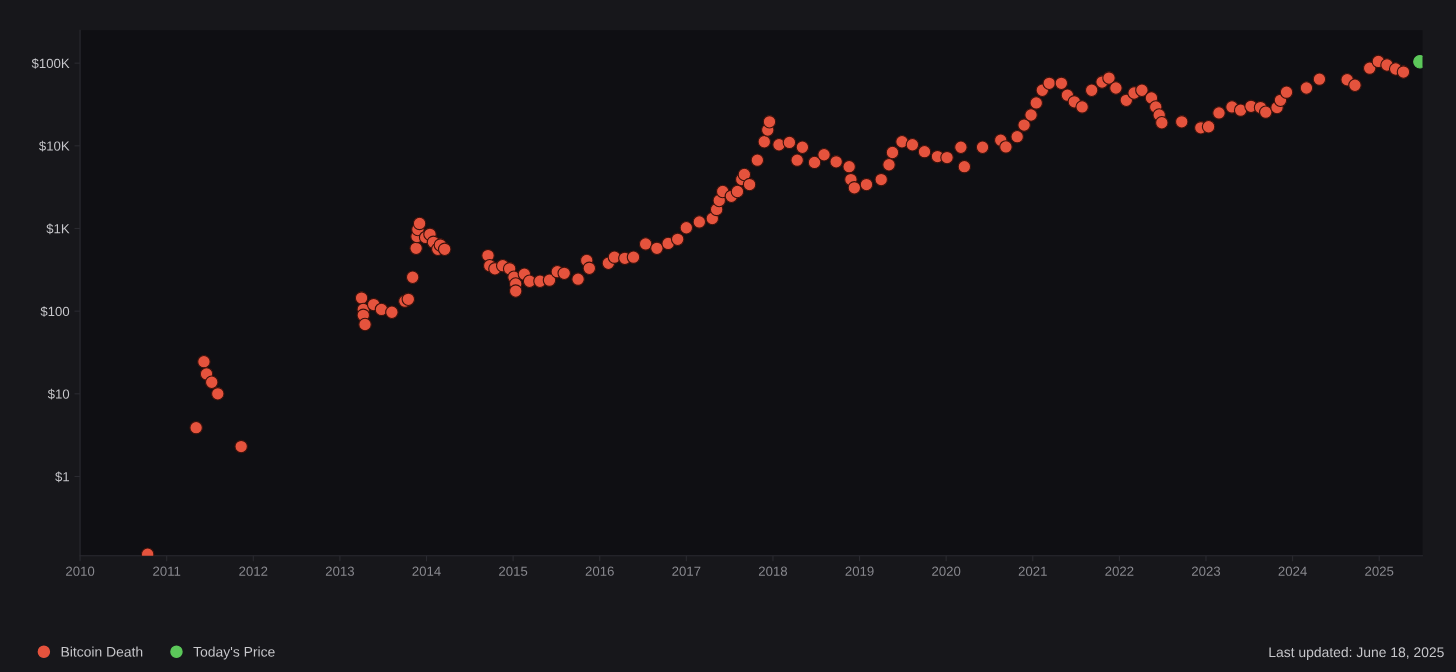 The image size is (1456, 672). I want to click on x-tick-label: 2016, so click(599, 571).